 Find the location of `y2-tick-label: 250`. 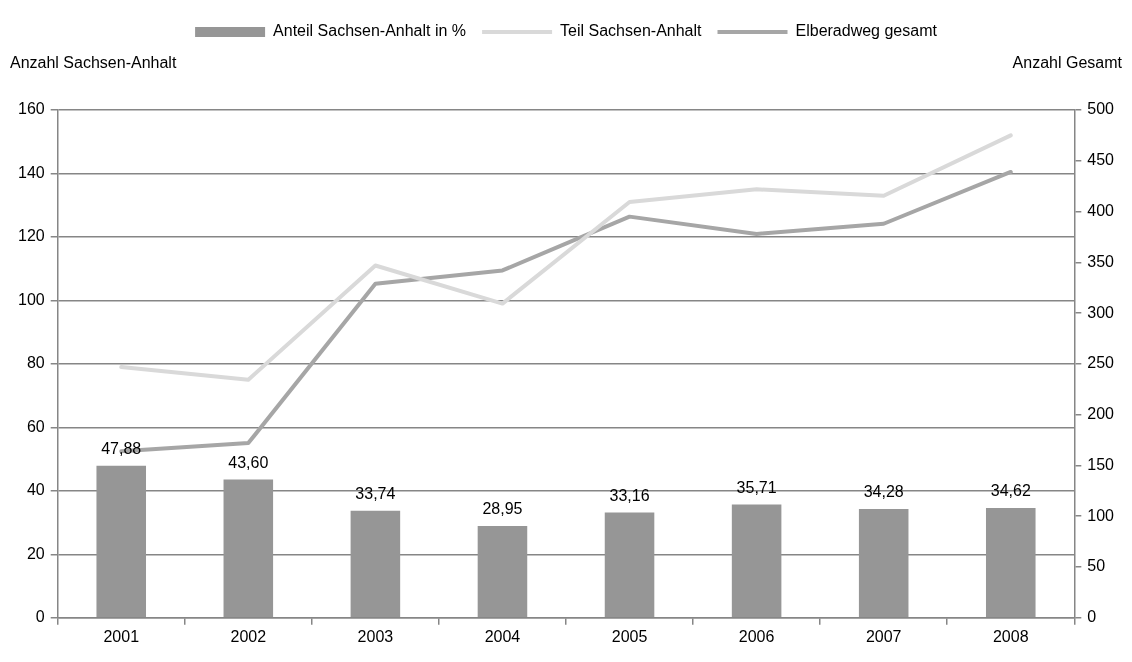

y2-tick-label: 250 is located at coordinates (1101, 363).